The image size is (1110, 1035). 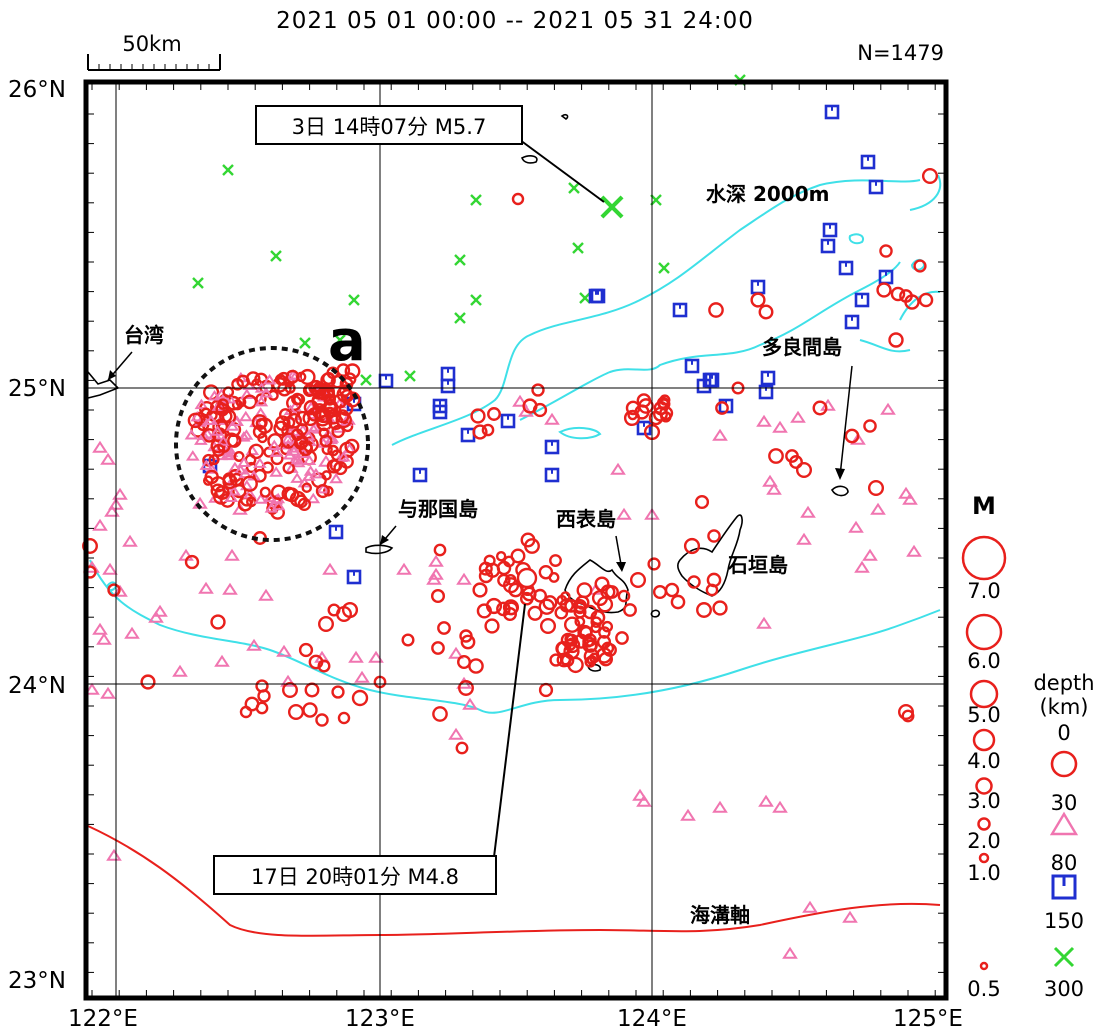 What do you see at coordinates (514, 881) in the screenshot?
I see `trench-axis-line` at bounding box center [514, 881].